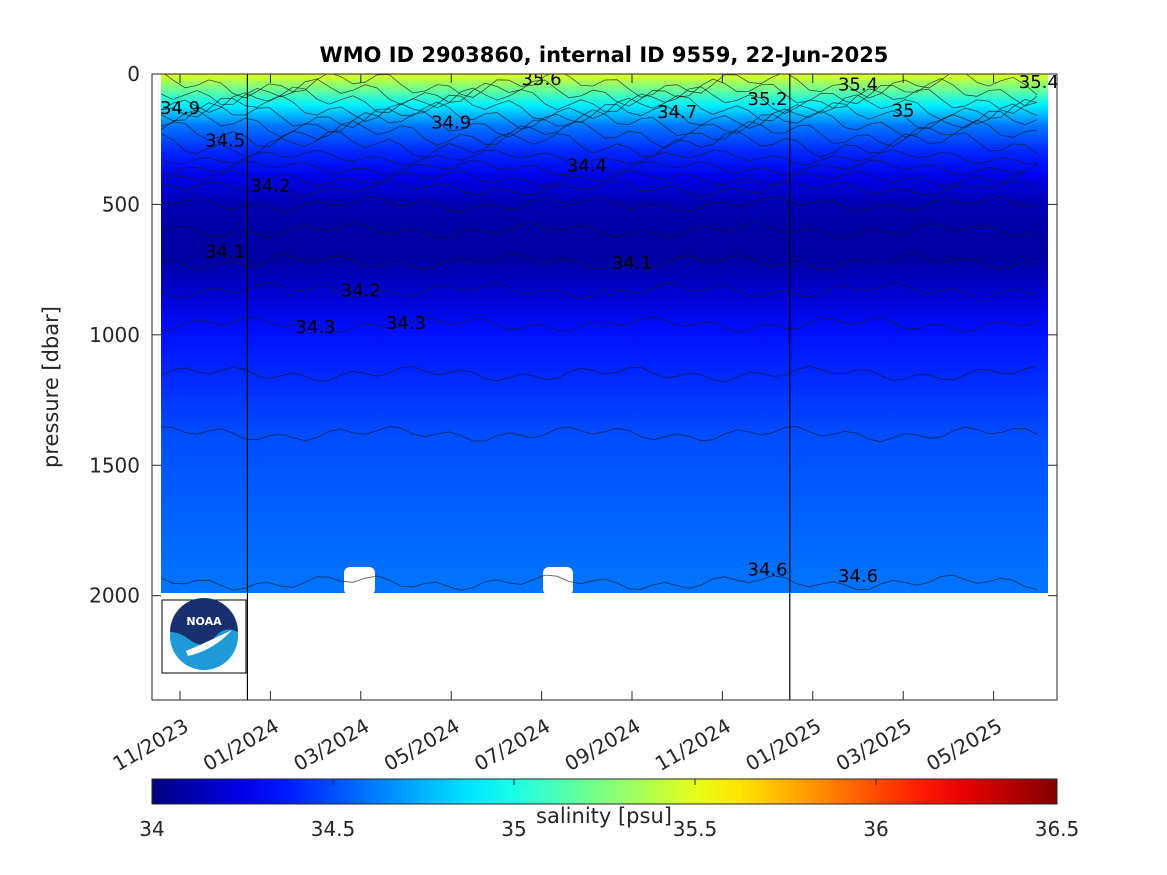 The height and width of the screenshot is (875, 1167). I want to click on colorbar, so click(604, 791).